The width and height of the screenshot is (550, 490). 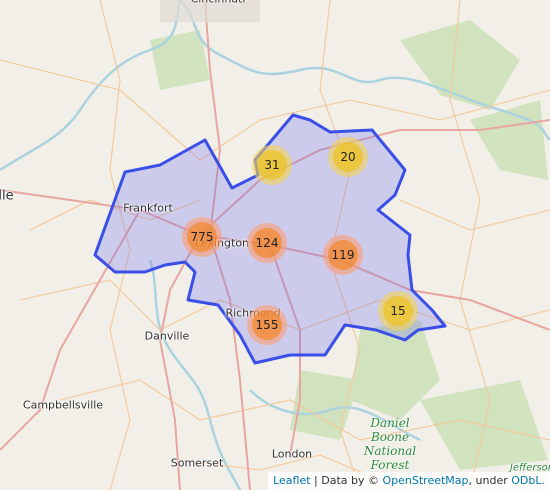 What do you see at coordinates (528, 480) in the screenshot?
I see `odbl-link: ODbL.` at bounding box center [528, 480].